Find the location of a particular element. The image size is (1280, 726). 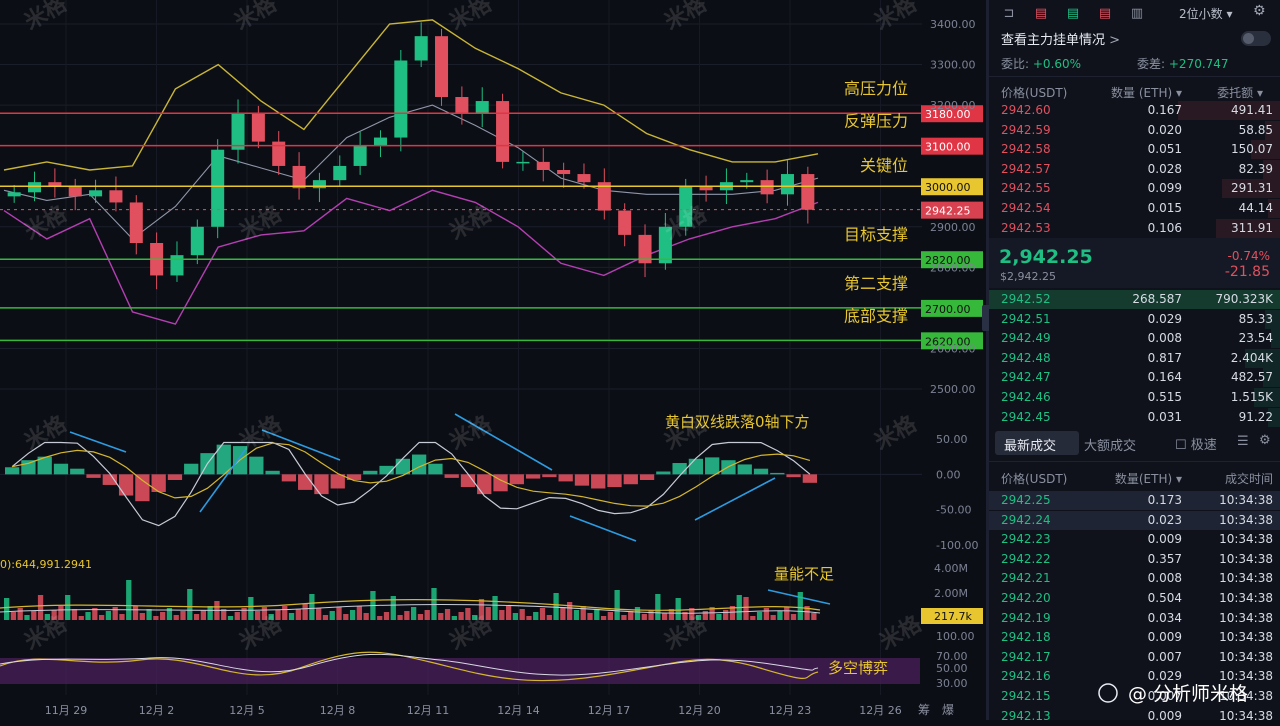

trade-price: 2942.18 is located at coordinates (1026, 637).